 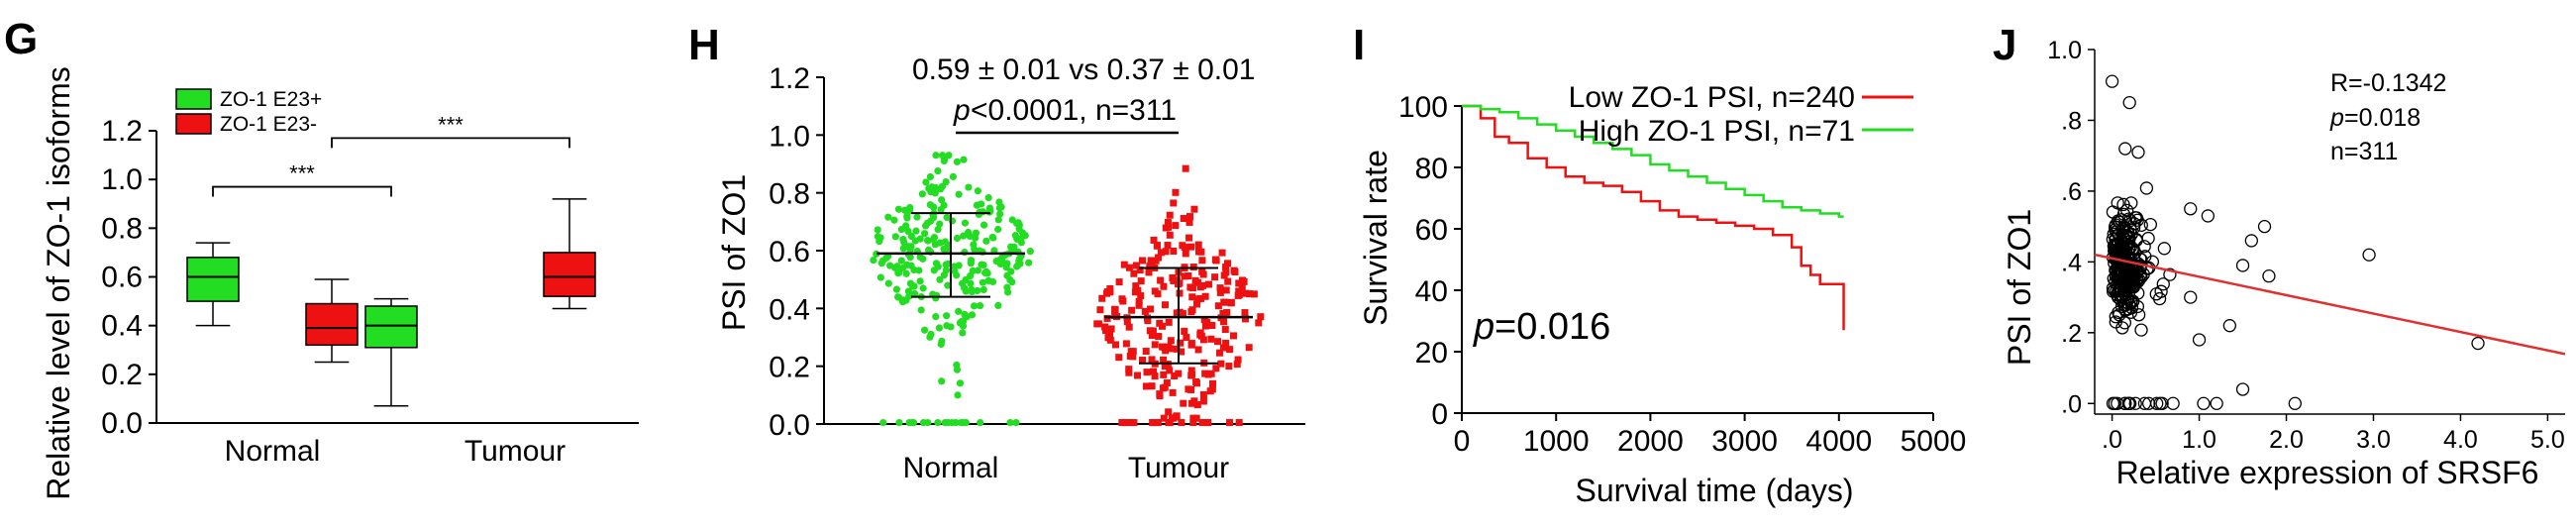 I want to click on panel-j-ytick-label: .8, so click(x=2071, y=121).